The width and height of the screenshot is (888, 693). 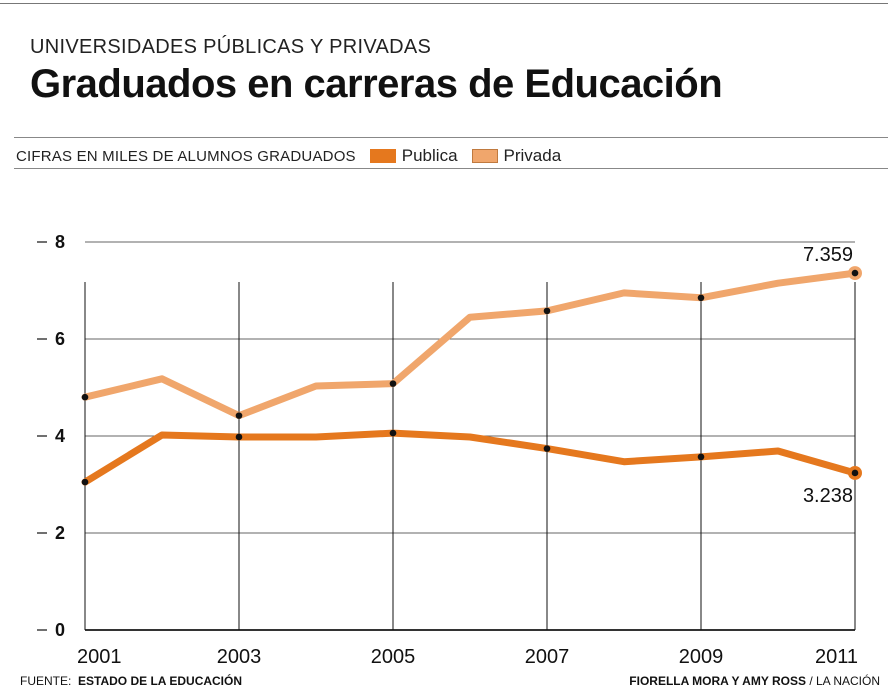 I want to click on chart-subtitle: UNIVERSIDADES PÚBLICAS Y PRIVADAS, so click(x=231, y=47).